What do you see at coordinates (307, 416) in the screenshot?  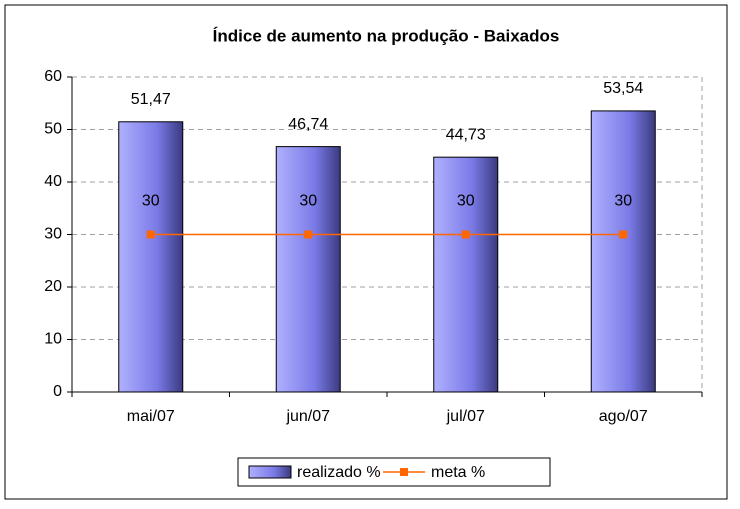 I see `x-tick-label: jun/07` at bounding box center [307, 416].